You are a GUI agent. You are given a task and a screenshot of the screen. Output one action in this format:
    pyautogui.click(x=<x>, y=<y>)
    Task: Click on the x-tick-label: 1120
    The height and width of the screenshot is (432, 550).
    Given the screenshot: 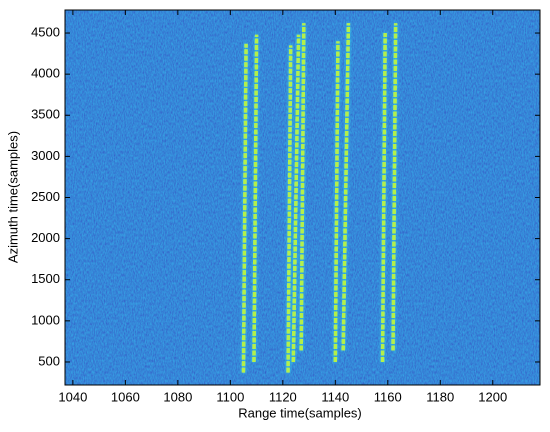 What is the action you would take?
    pyautogui.click(x=283, y=396)
    